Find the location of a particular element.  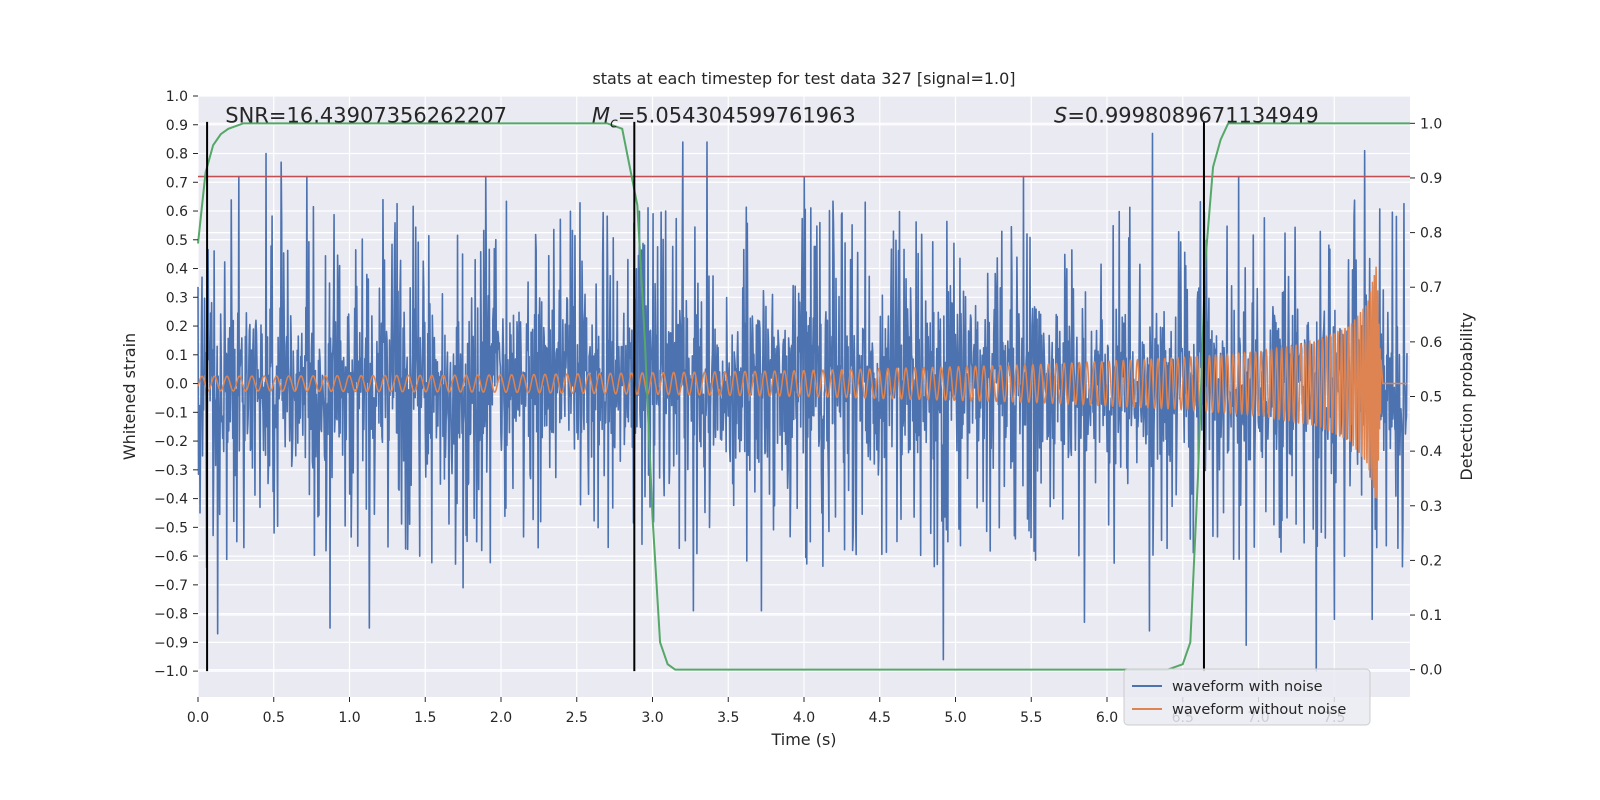

legend-entry-clean: waveform without noise is located at coordinates (1259, 710).